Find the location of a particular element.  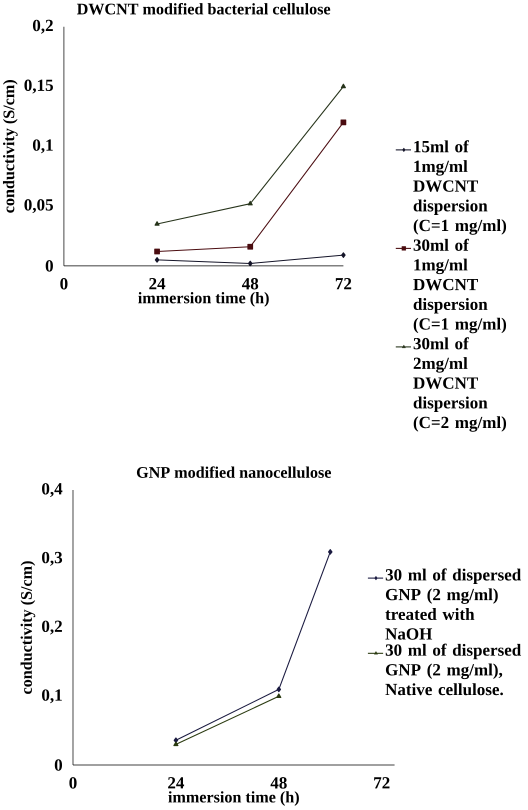

chart-title: GNP modified nanocellulose is located at coordinates (233, 472).